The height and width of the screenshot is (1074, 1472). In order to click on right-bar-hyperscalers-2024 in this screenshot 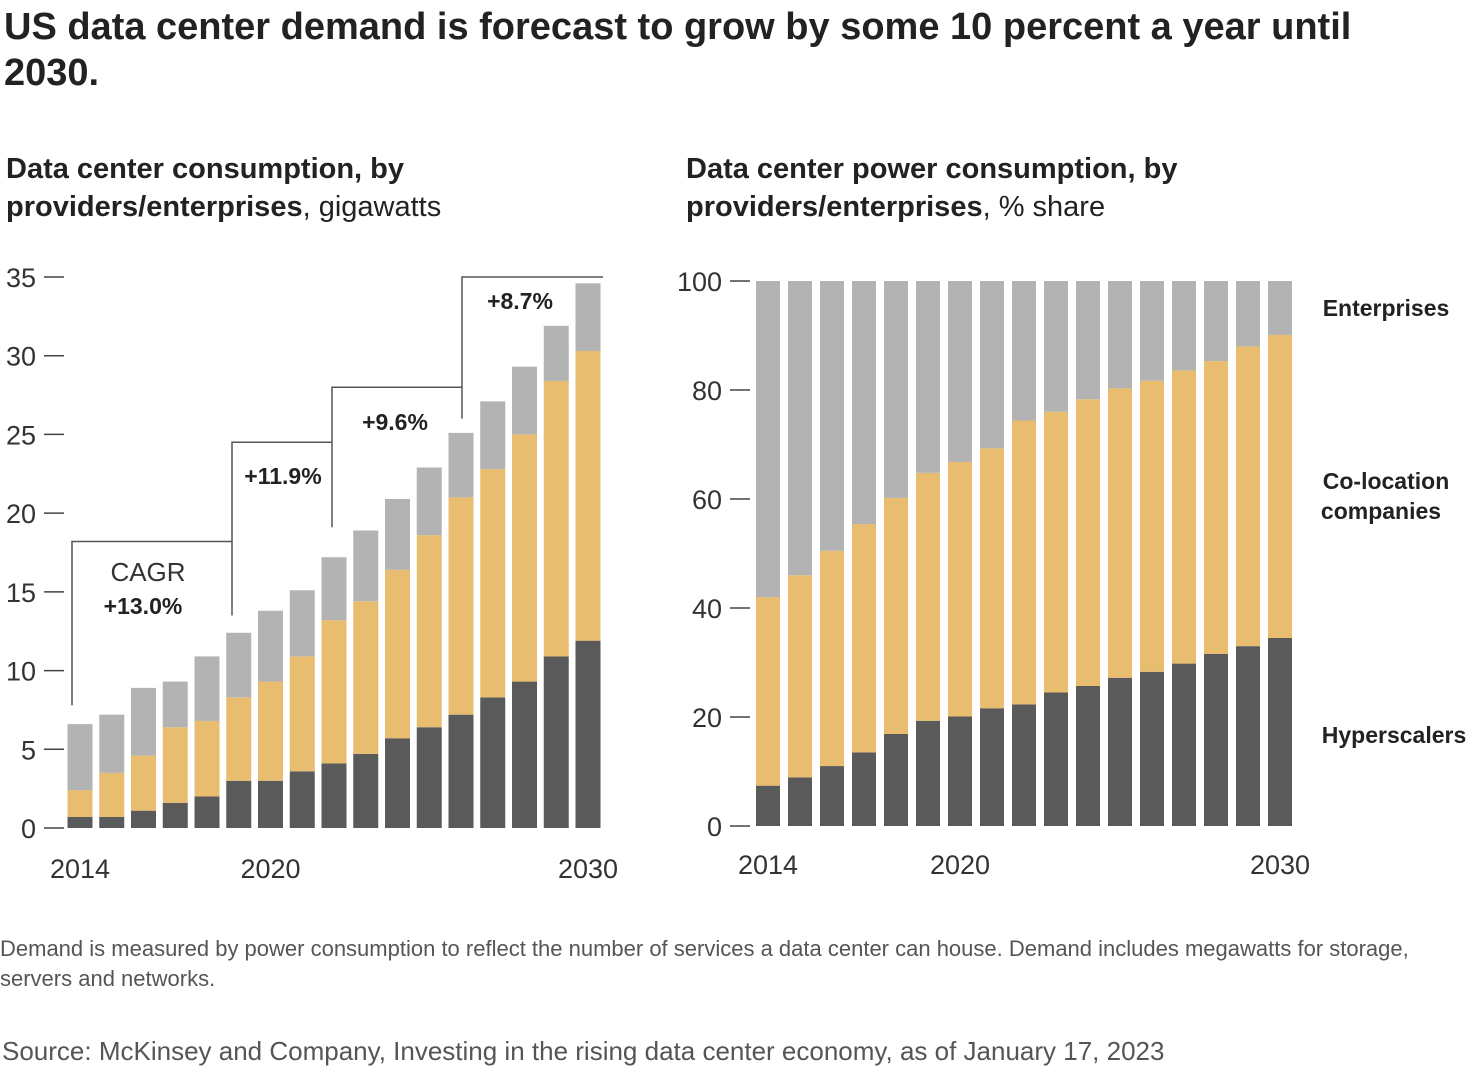, I will do `click(1088, 755)`.